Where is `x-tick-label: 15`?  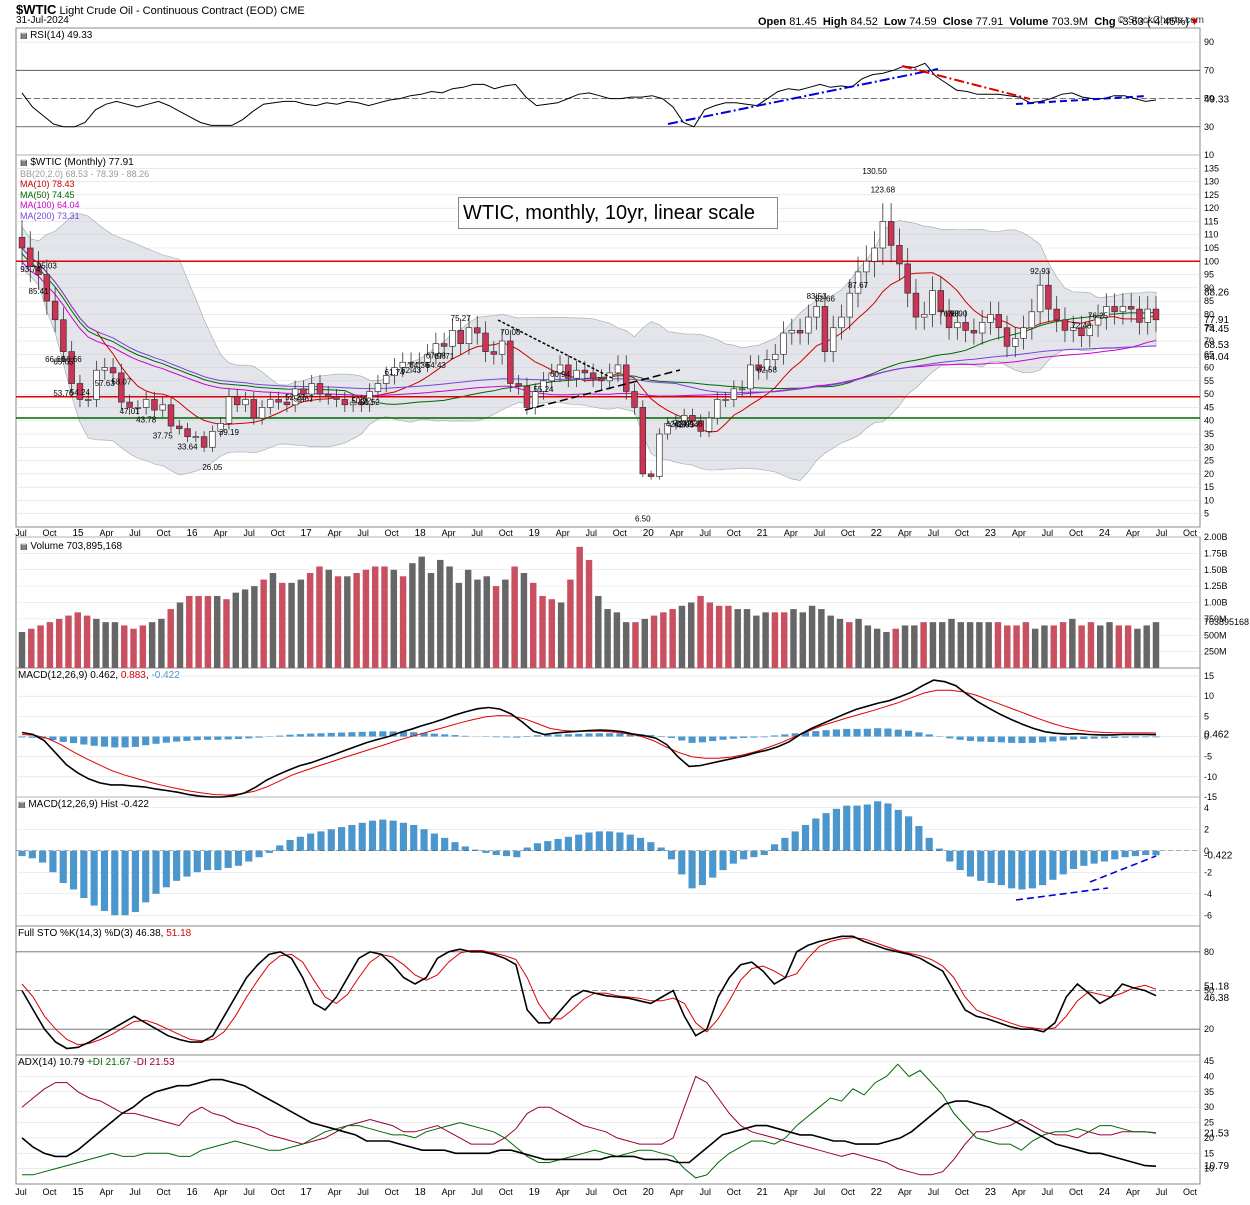
x-tick-label: 15 is located at coordinates (78, 1192).